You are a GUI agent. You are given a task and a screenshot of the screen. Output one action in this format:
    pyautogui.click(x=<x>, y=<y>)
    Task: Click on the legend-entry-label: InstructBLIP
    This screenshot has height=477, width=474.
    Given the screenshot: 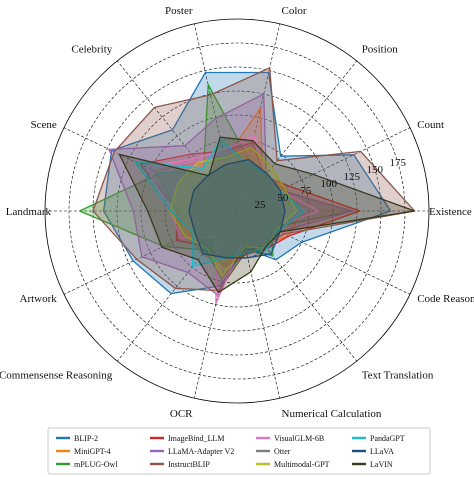 What is the action you would take?
    pyautogui.click(x=189, y=464)
    